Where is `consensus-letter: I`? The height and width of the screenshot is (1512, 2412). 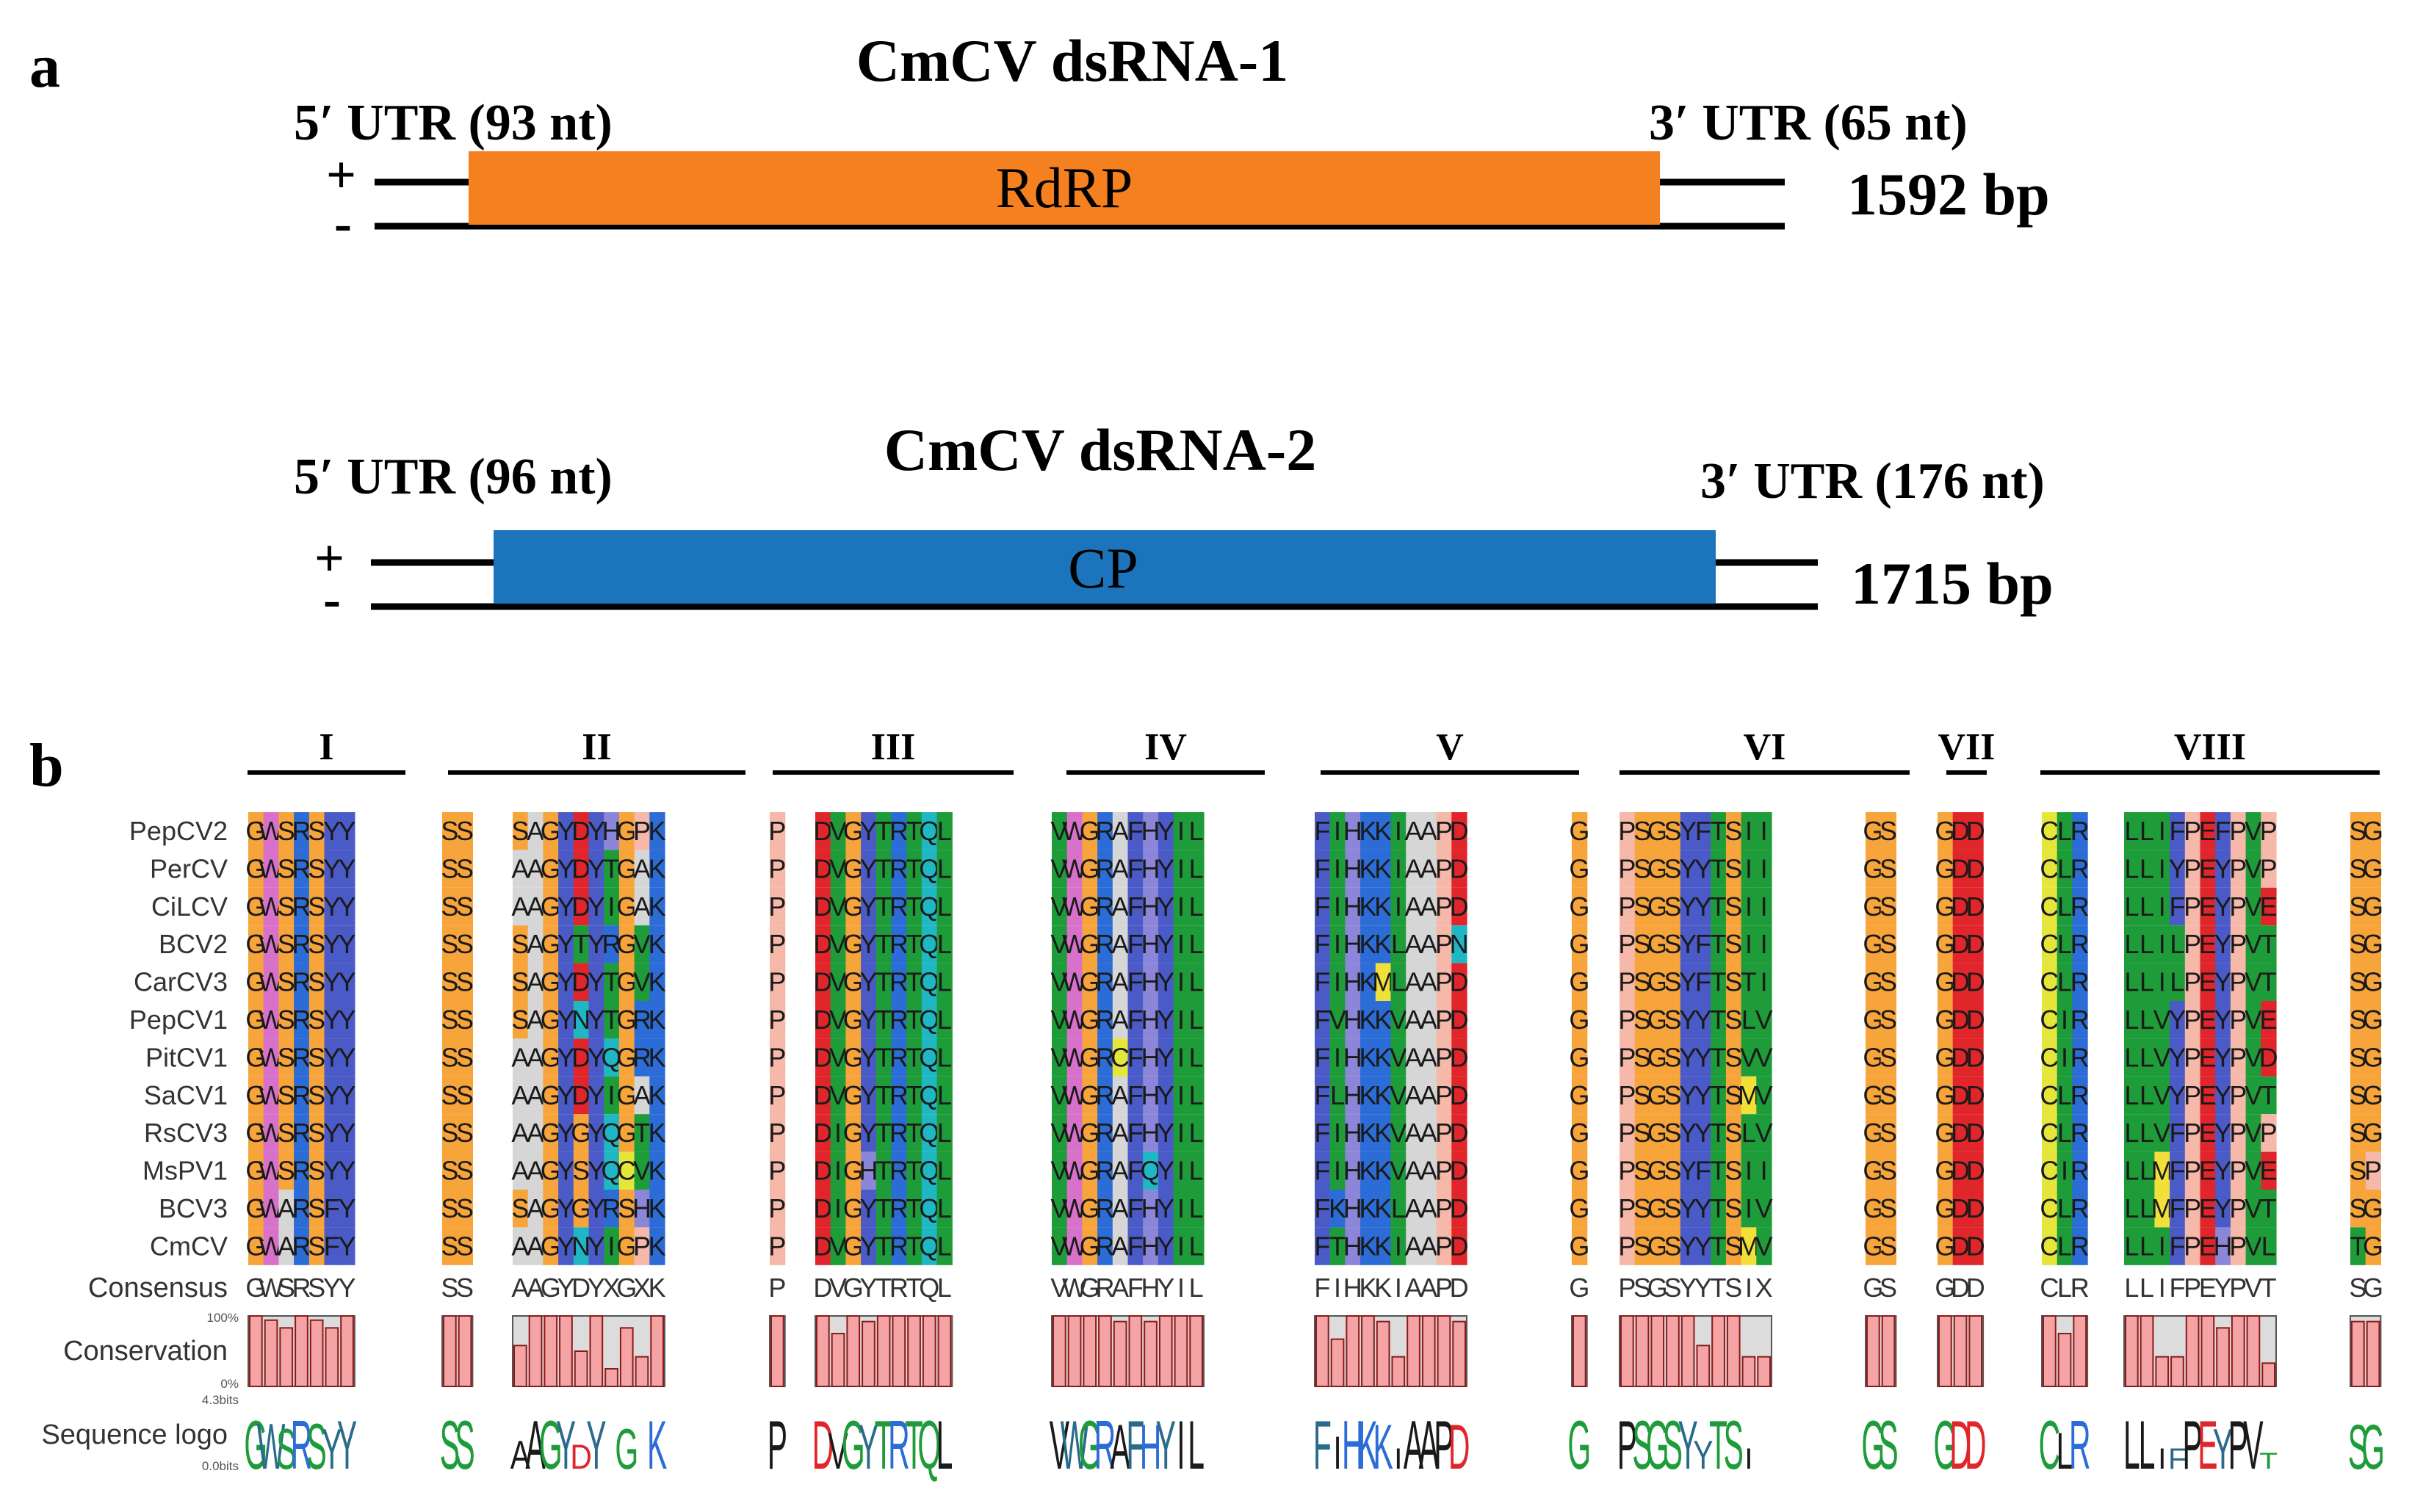 consensus-letter: I is located at coordinates (1181, 1288).